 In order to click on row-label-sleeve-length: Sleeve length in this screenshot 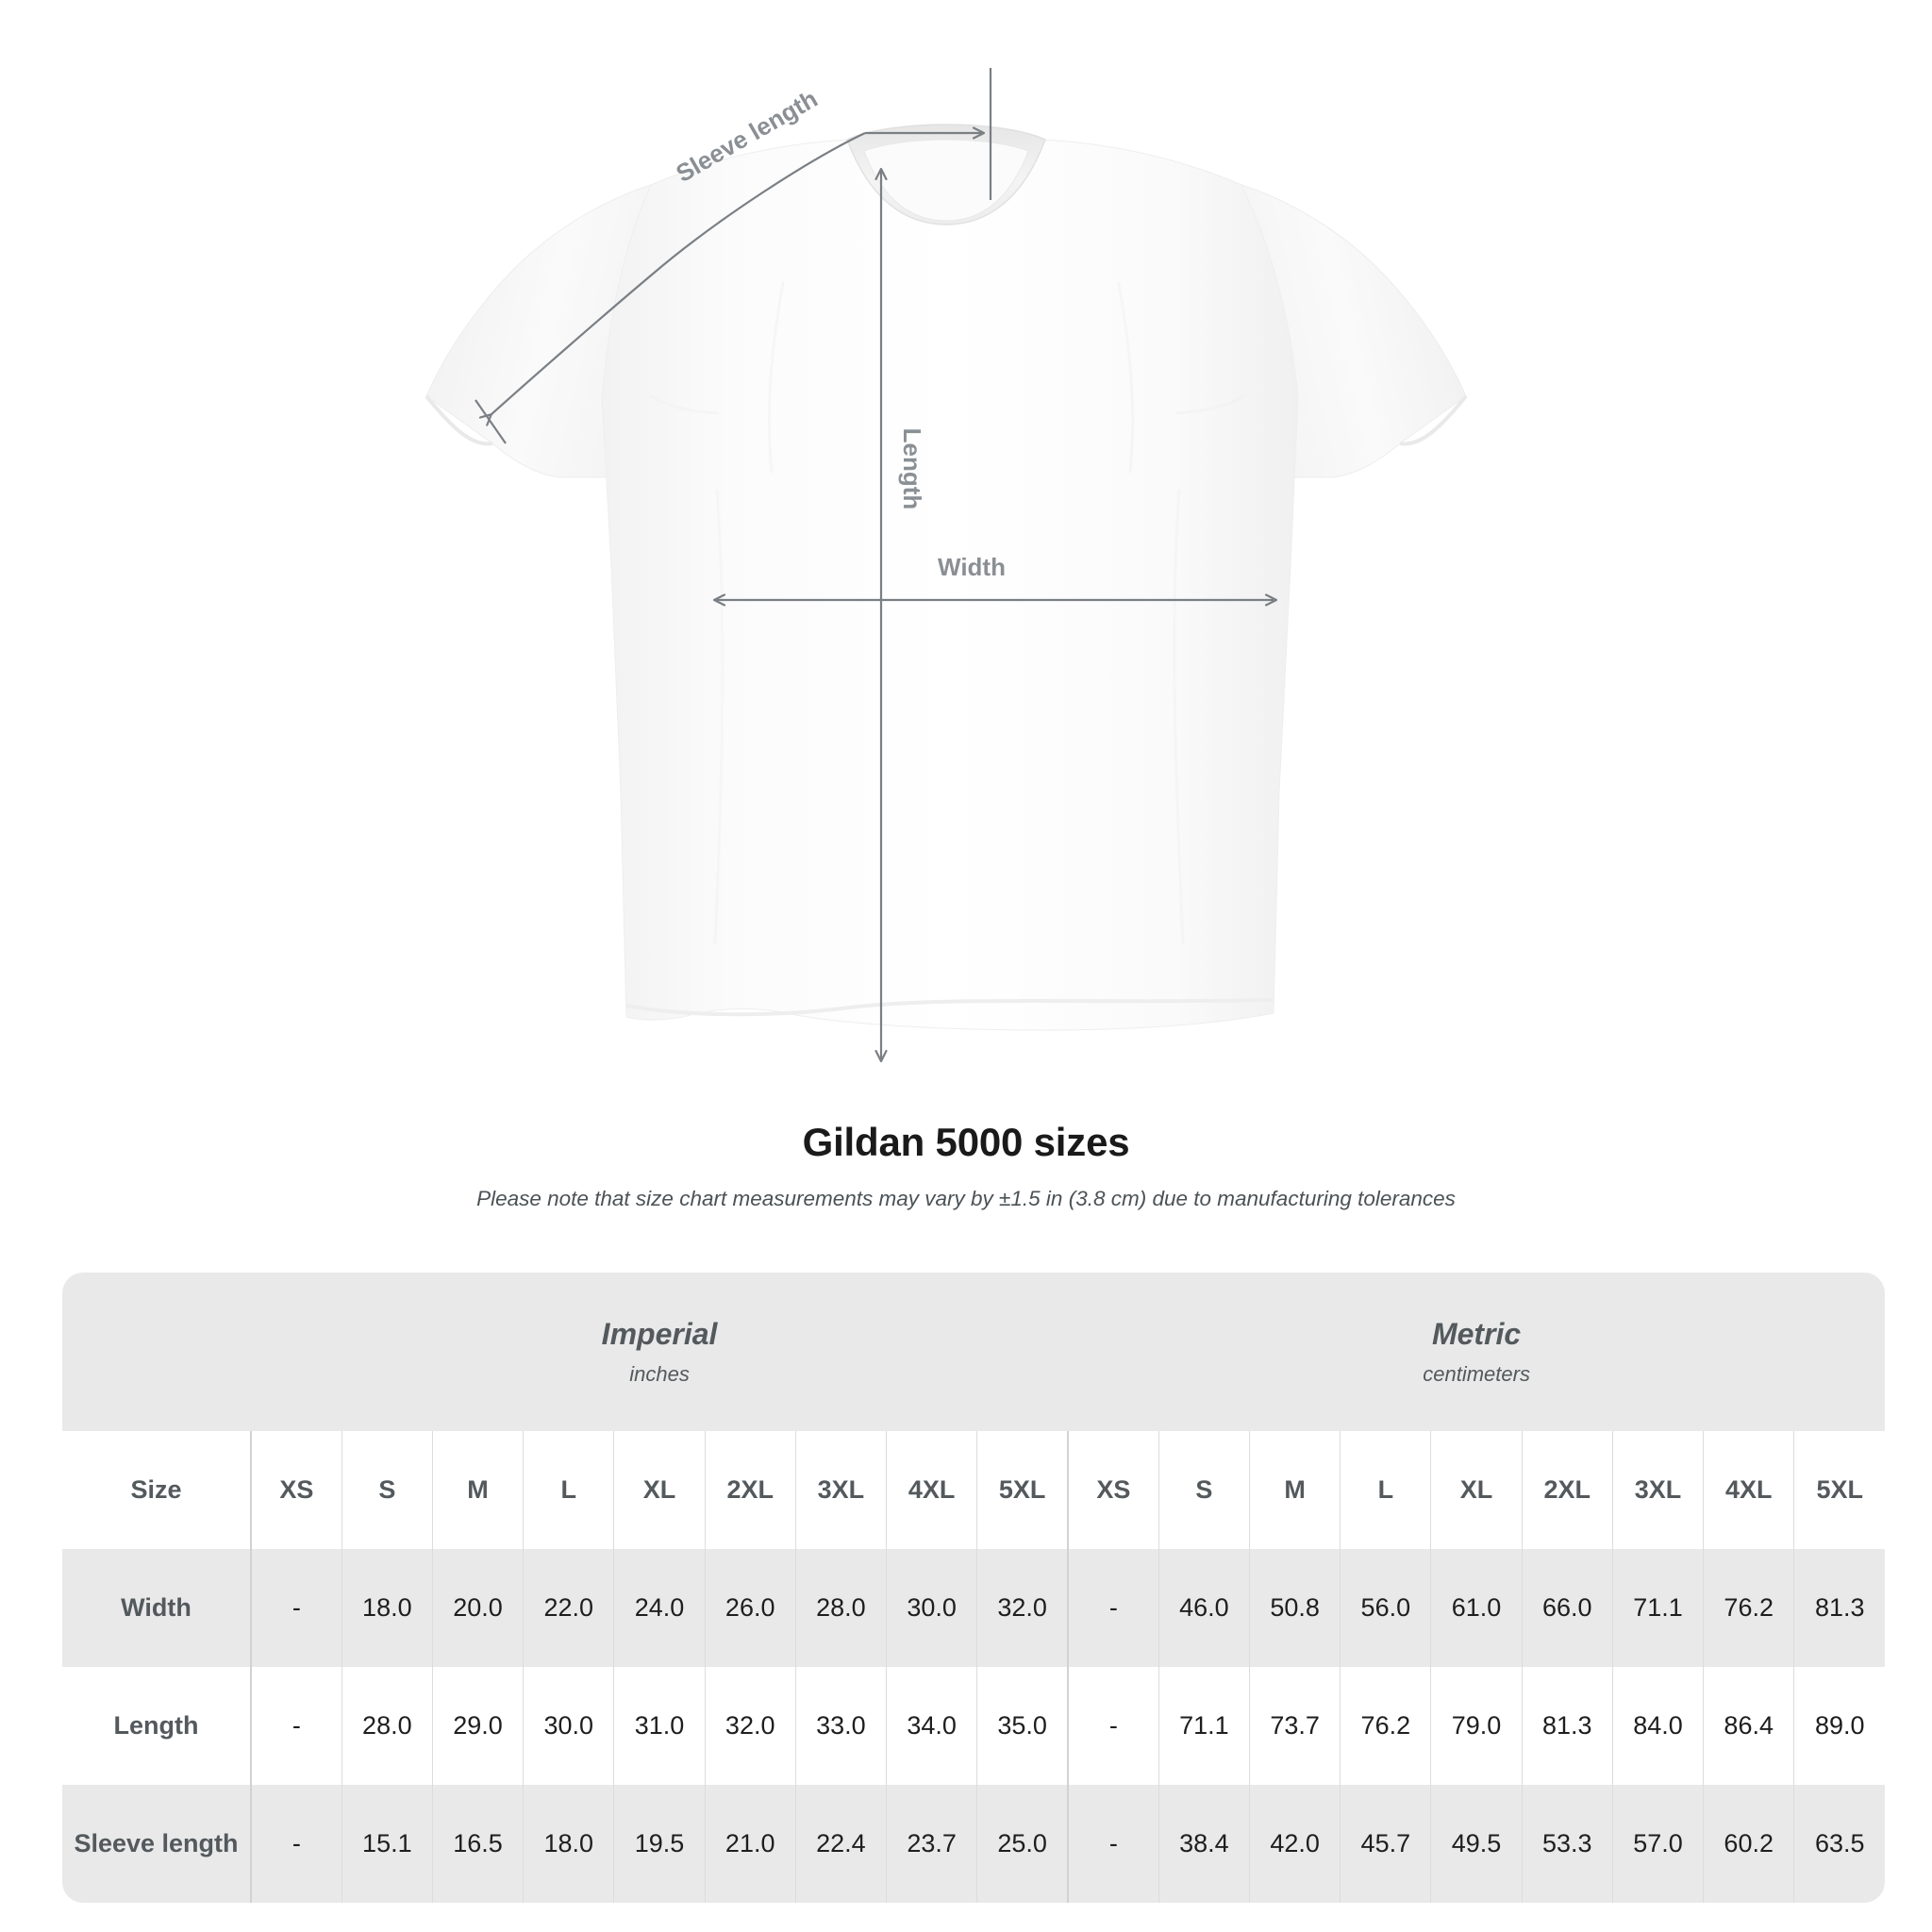, I will do `click(156, 1844)`.